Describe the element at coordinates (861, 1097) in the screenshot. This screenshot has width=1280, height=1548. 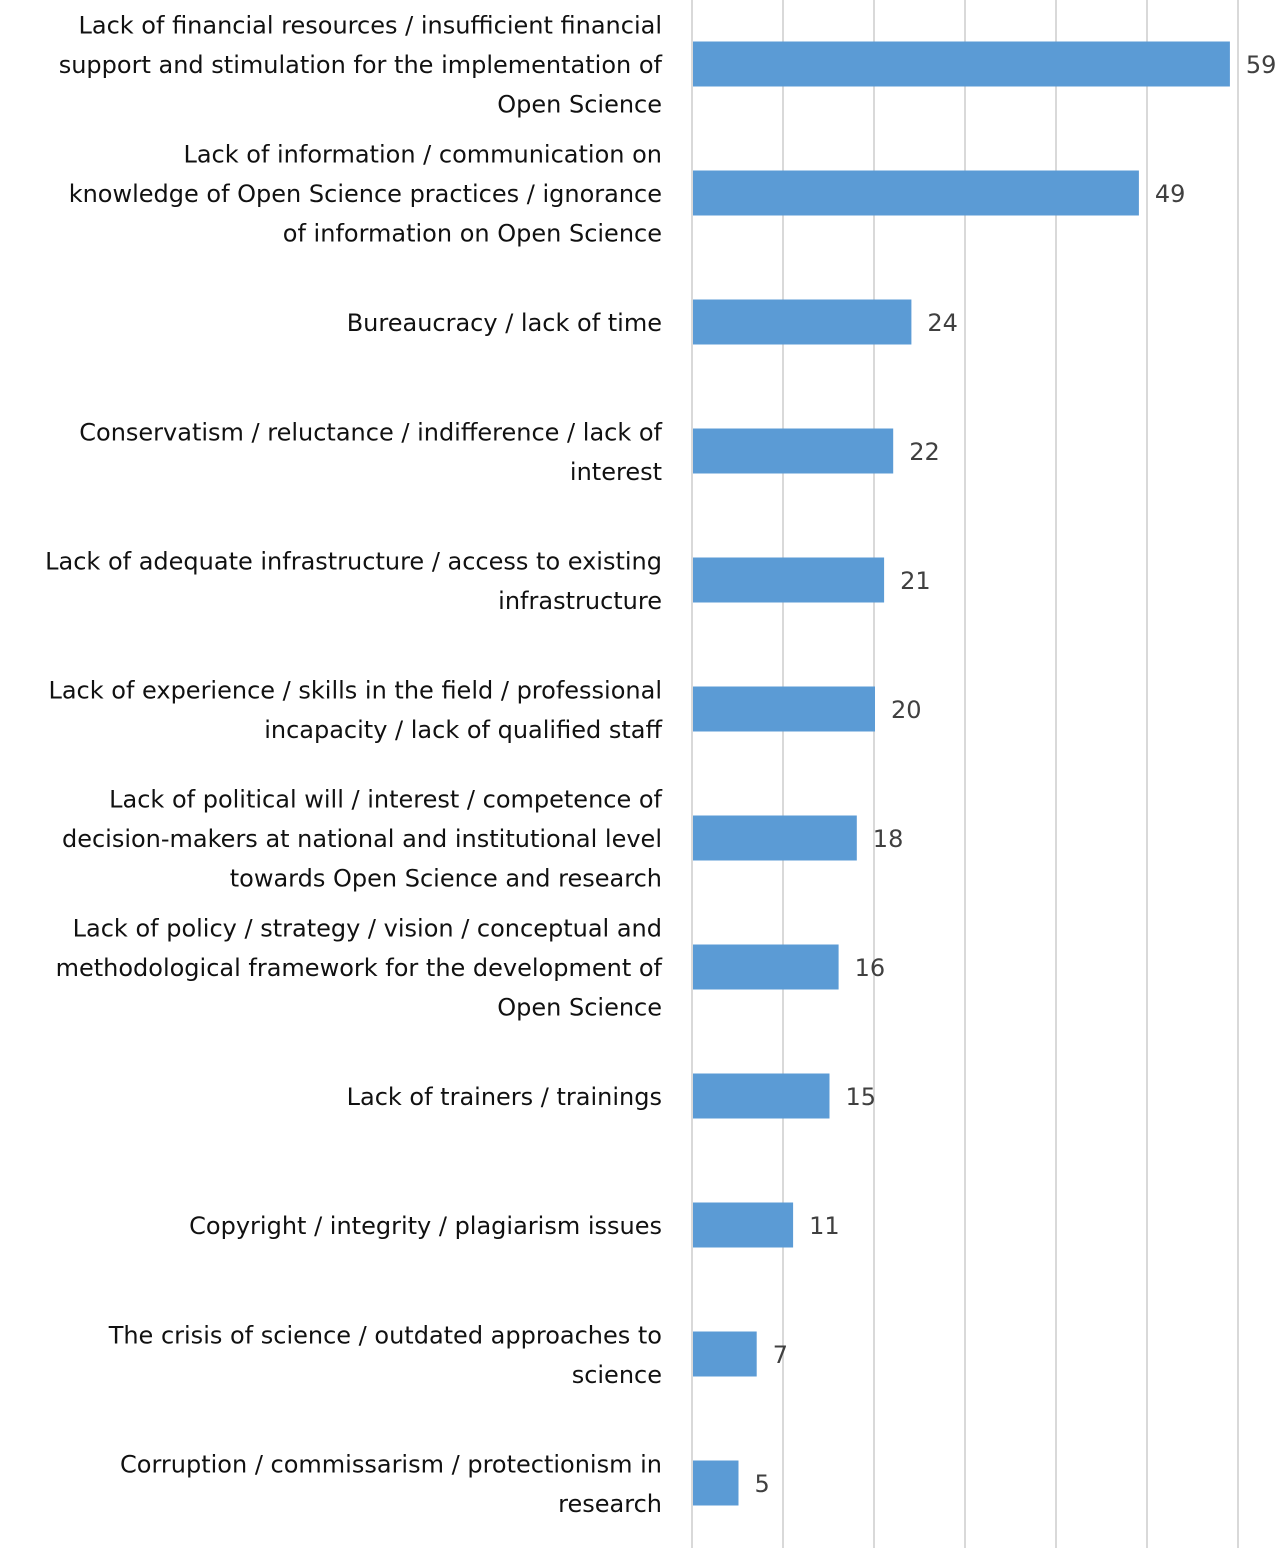
I see `data-label: 15` at that location.